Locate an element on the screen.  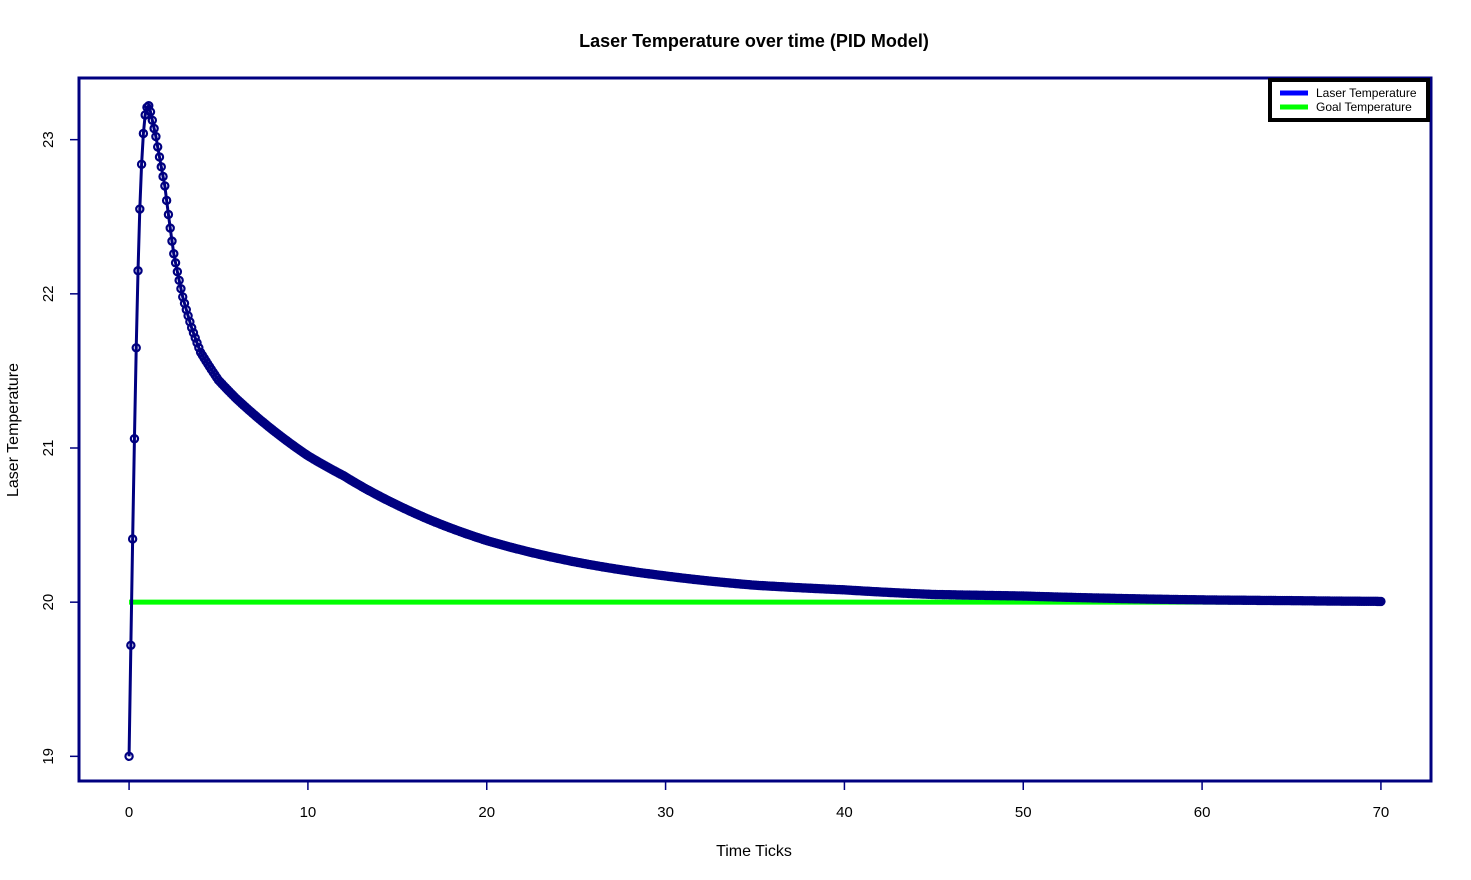
x-tick-label: 0 is located at coordinates (129, 812).